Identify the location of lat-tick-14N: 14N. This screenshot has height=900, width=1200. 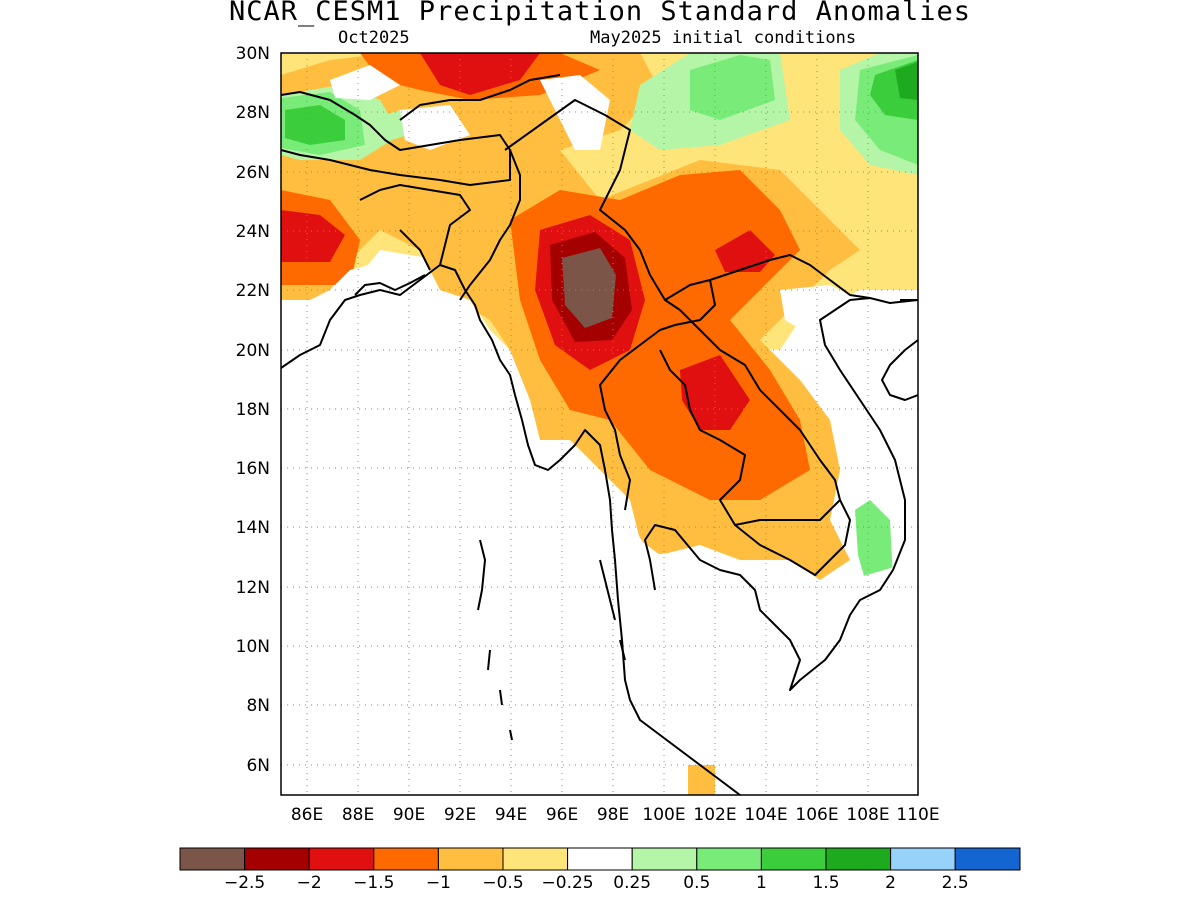
(253, 528).